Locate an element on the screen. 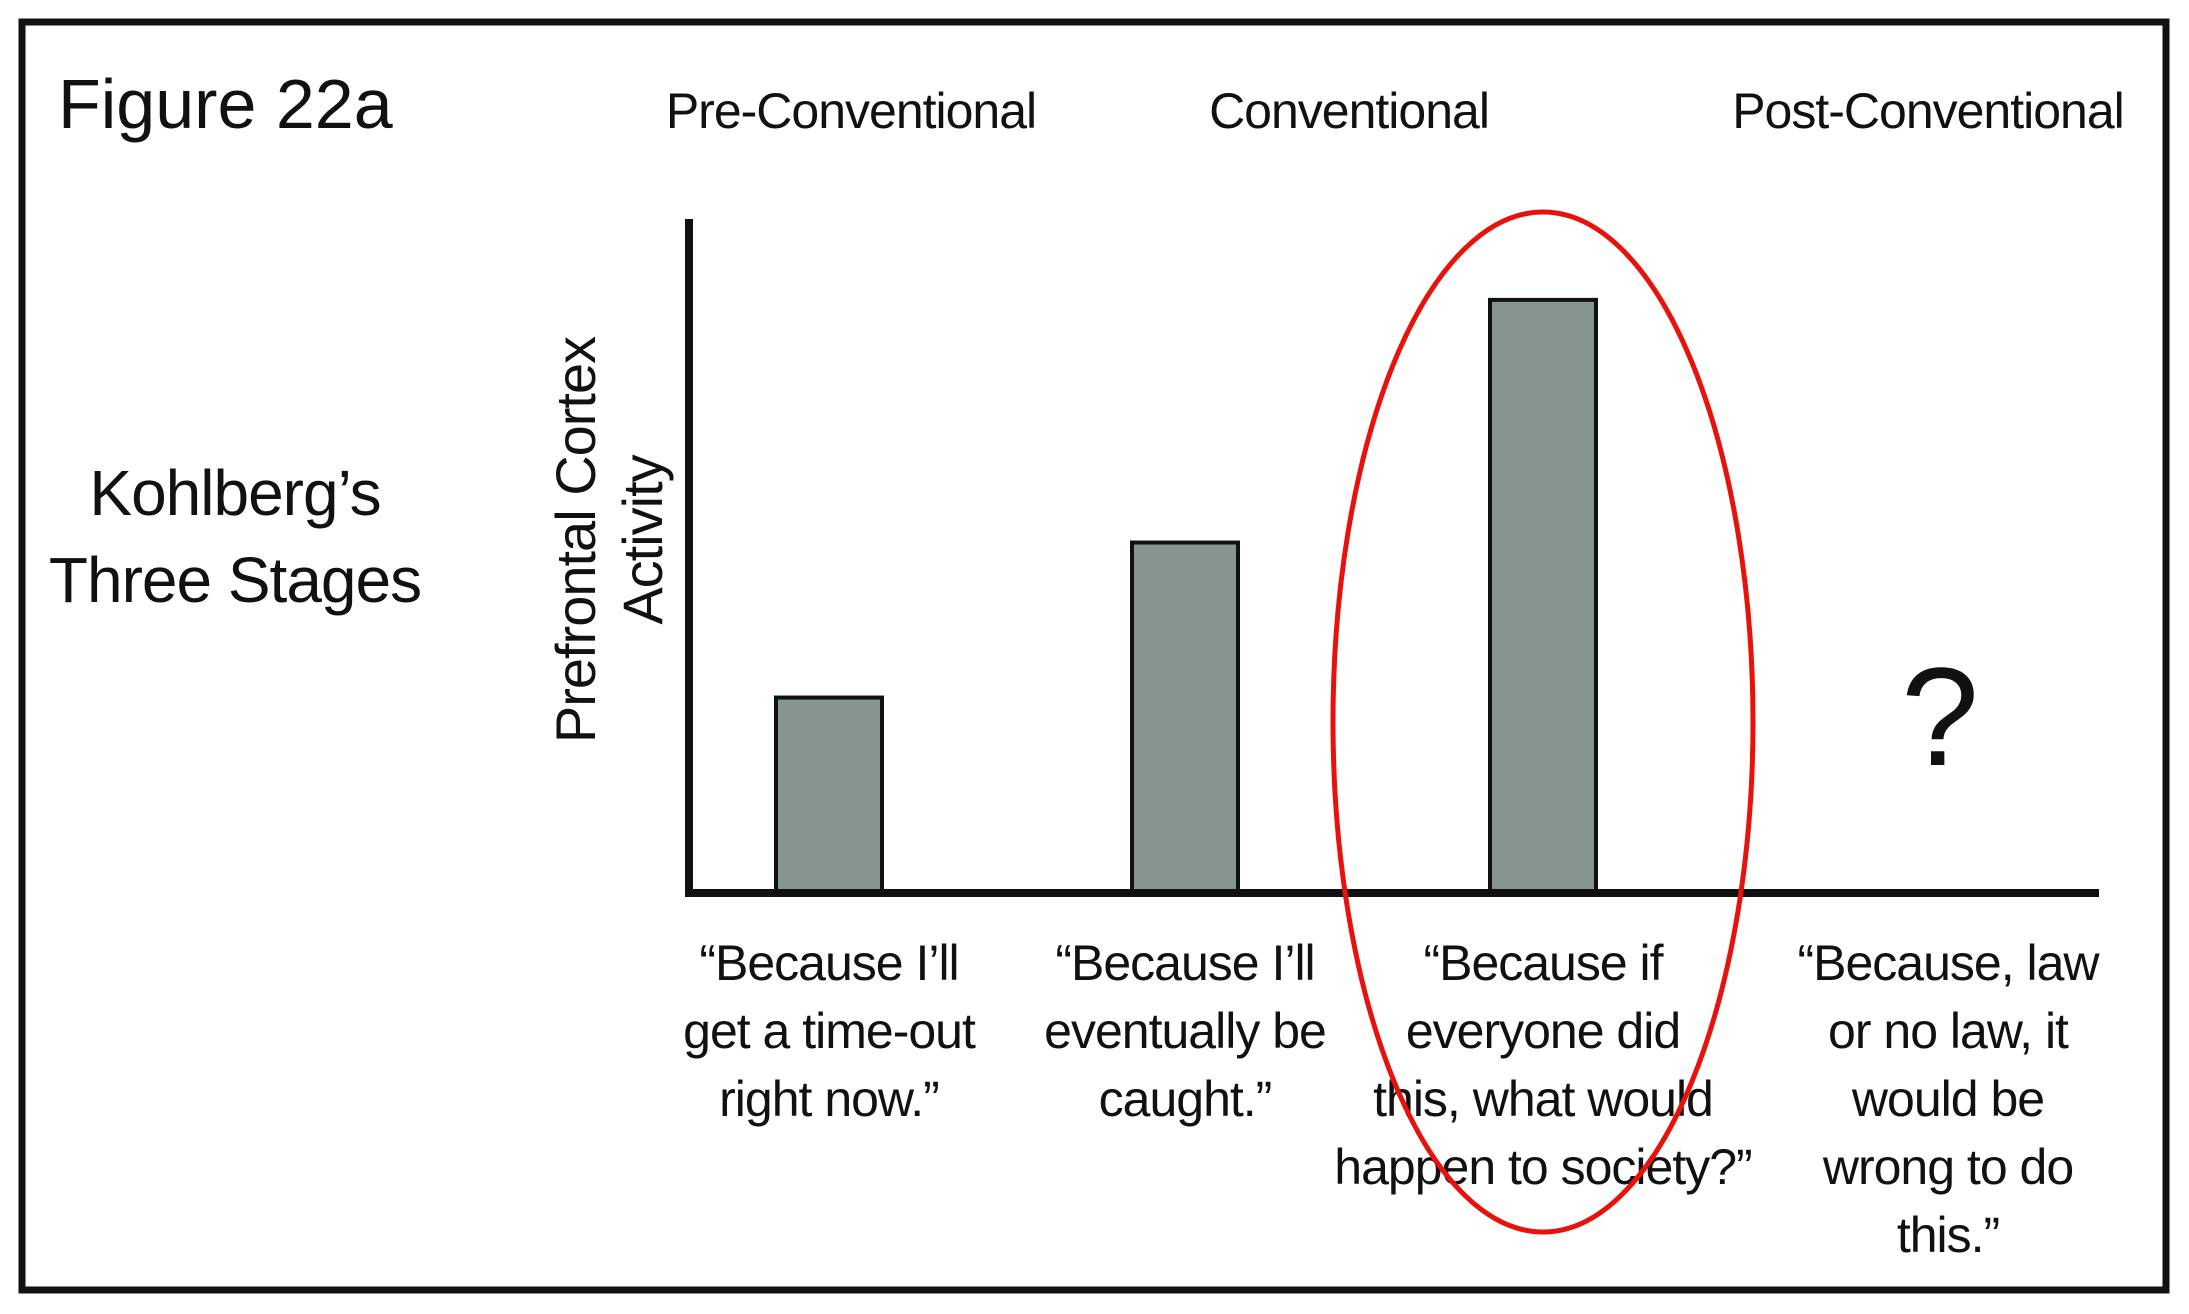 This screenshot has height=1314, width=2189. y-axis-label-line-1: Prefrontal Cortex is located at coordinates (575, 539).